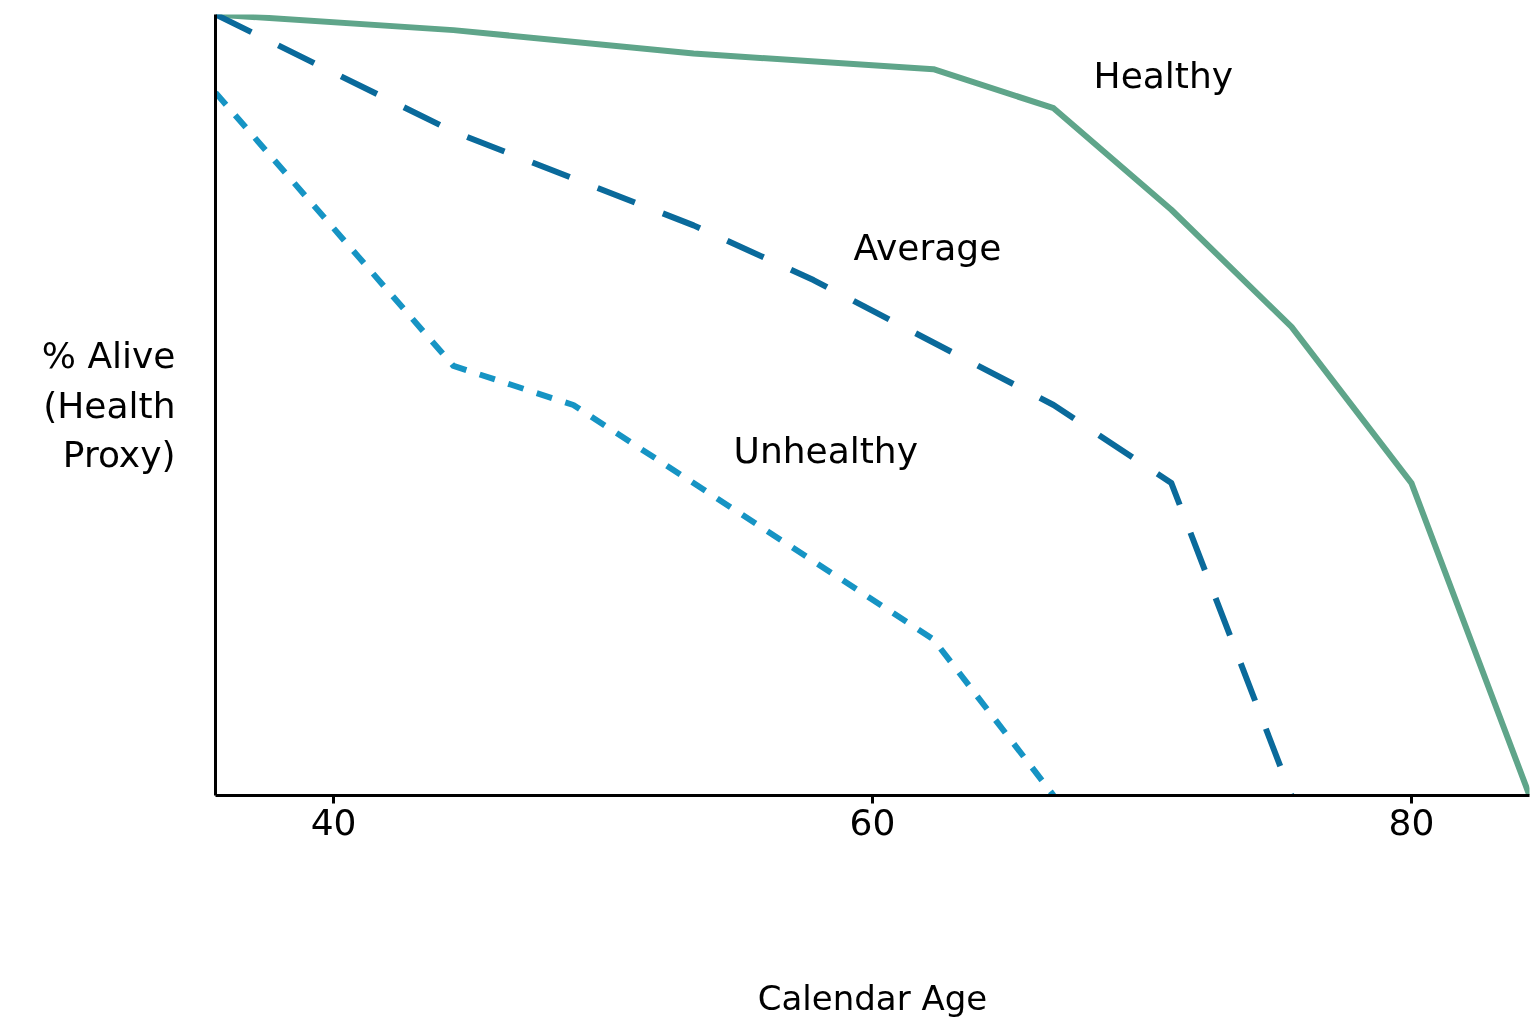  I want to click on x-tick-label: 80, so click(1411, 822).